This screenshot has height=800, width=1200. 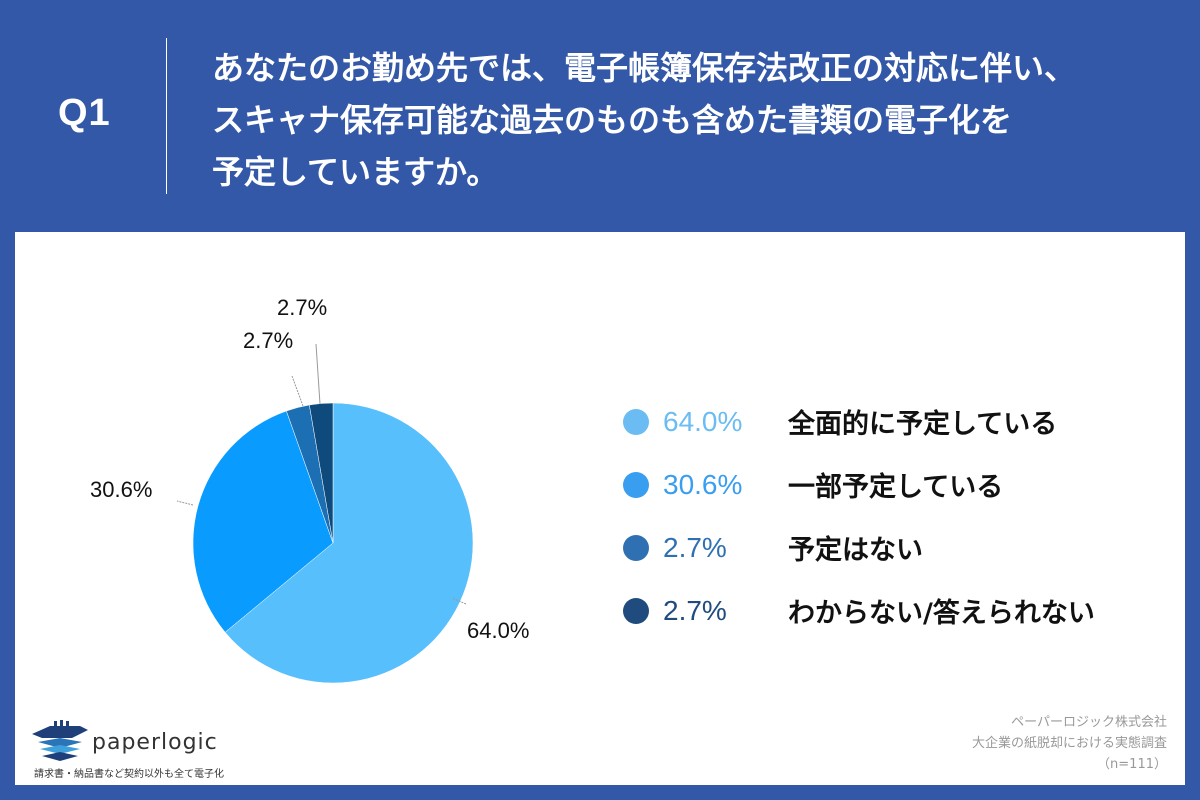 I want to click on legend-label: 全面的に予定している, so click(x=923, y=424).